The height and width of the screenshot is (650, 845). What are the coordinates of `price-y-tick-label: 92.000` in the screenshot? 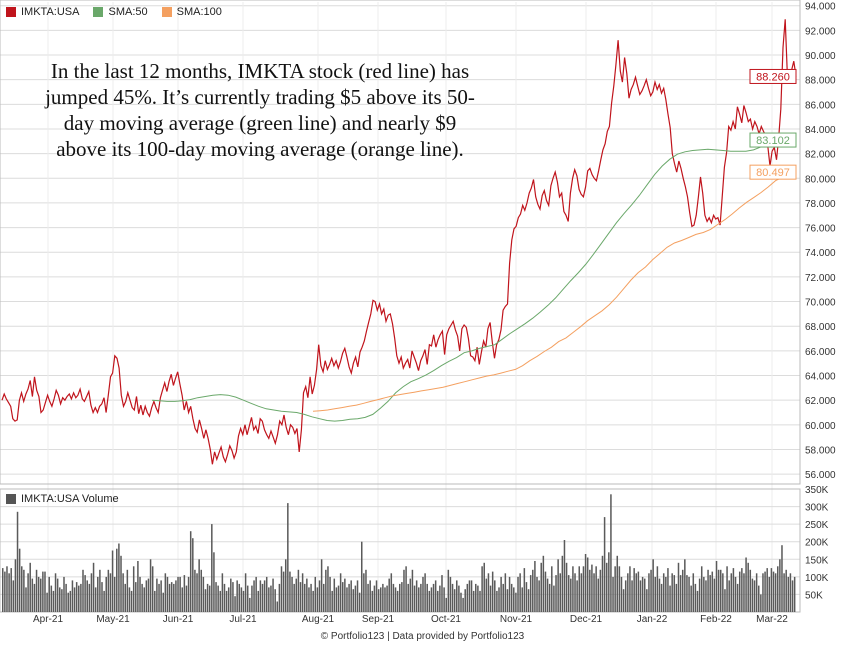 It's located at (820, 31).